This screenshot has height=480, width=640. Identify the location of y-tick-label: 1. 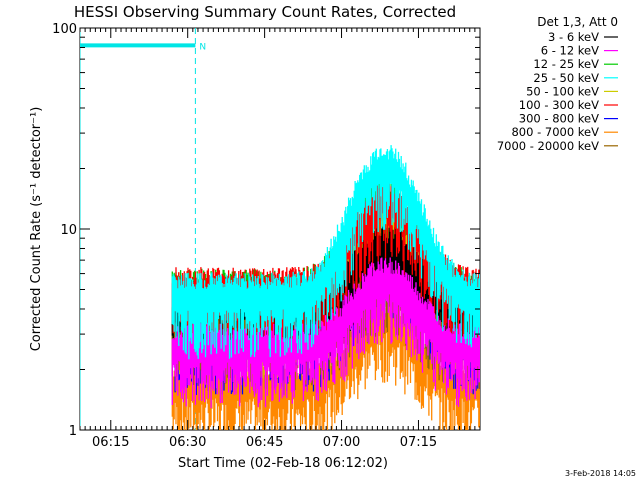
(73, 431).